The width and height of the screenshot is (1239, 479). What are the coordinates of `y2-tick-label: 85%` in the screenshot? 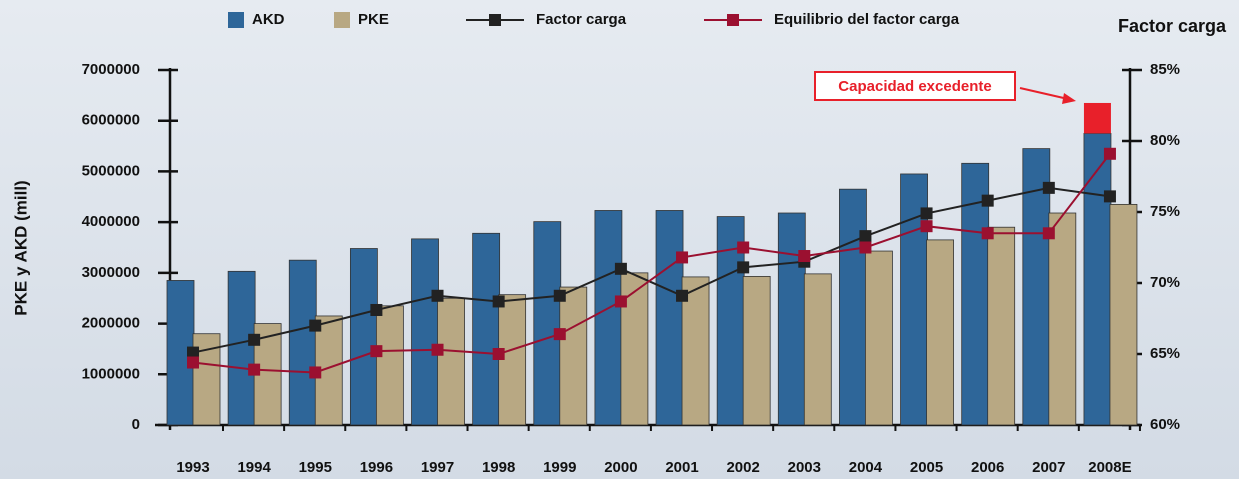 It's located at (1165, 69).